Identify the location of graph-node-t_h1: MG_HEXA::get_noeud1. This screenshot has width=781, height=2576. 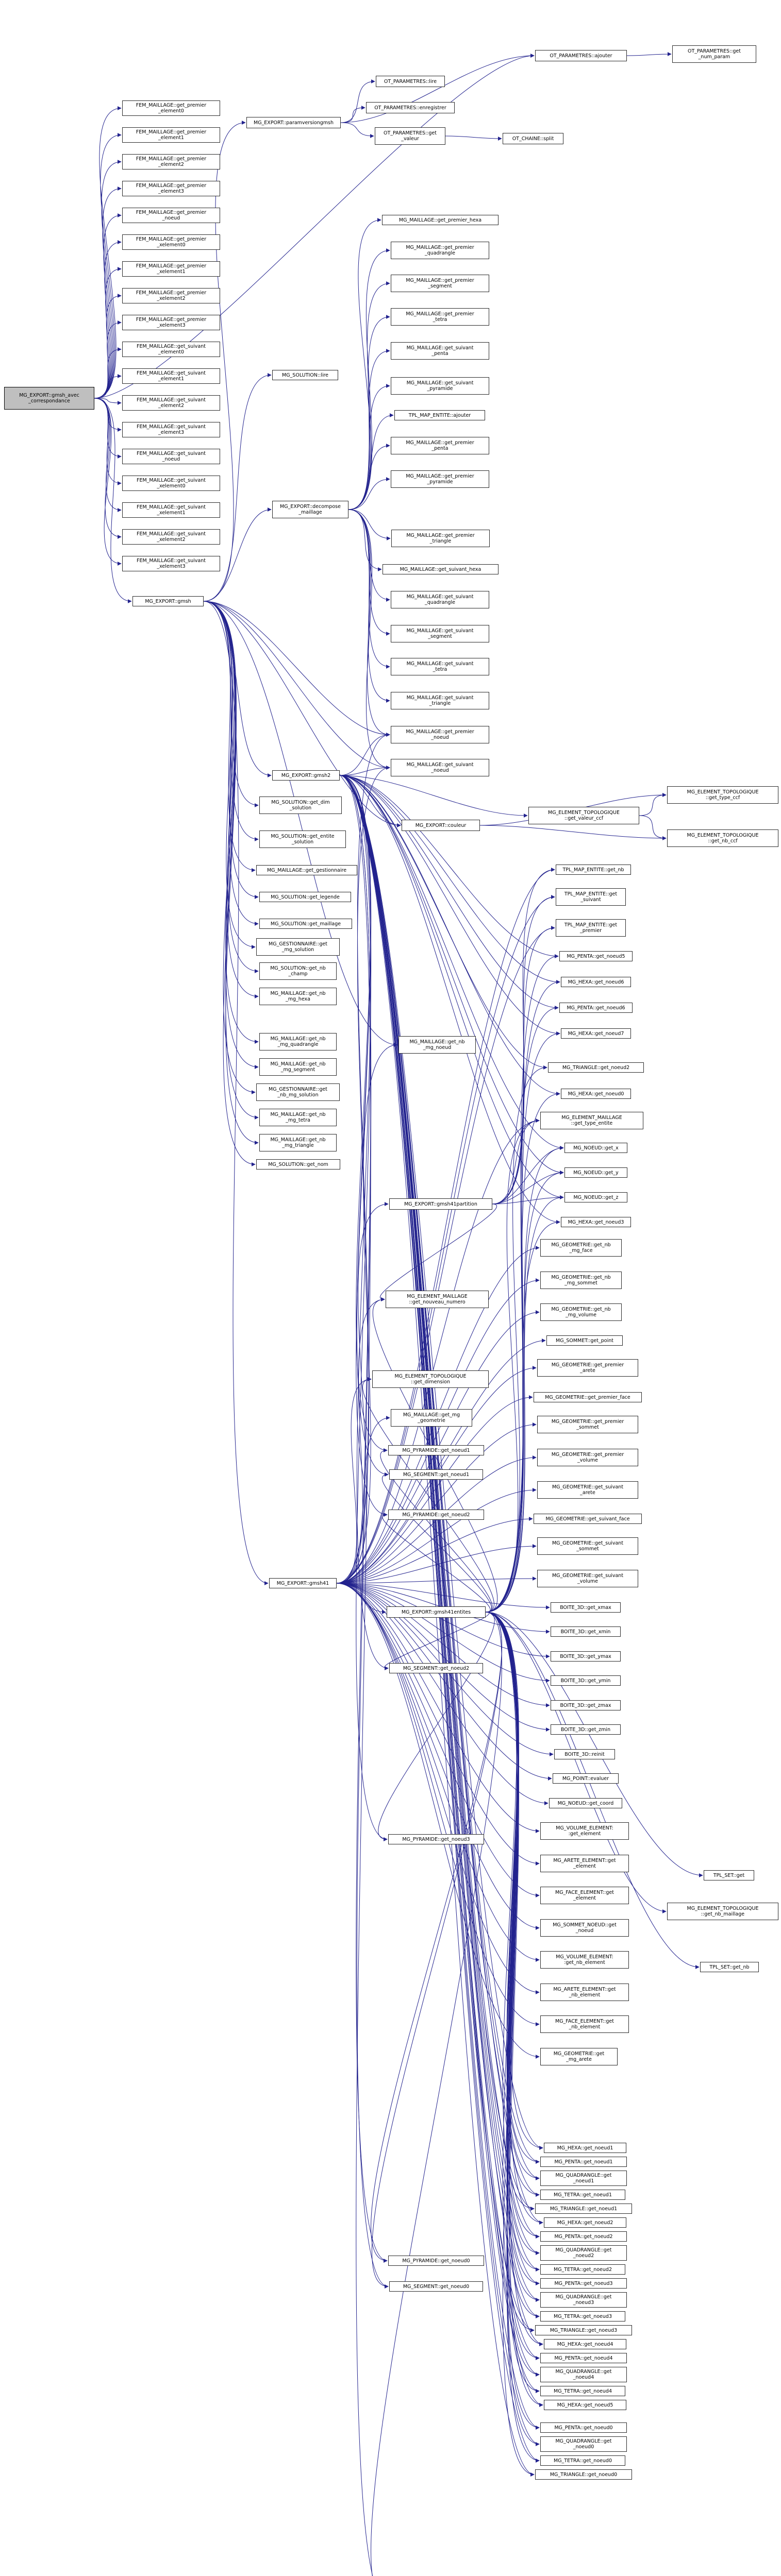
(585, 2148).